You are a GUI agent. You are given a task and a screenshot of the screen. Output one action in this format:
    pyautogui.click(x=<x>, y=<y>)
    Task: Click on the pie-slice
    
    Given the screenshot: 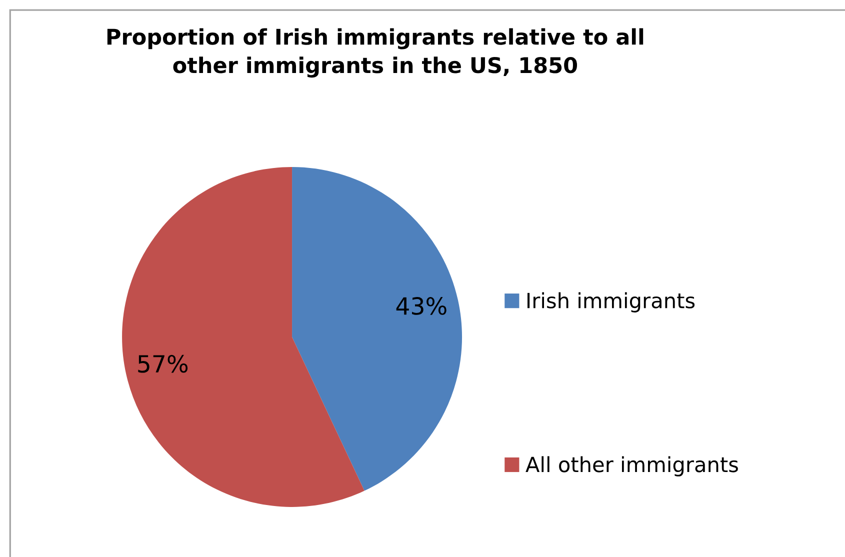 What is the action you would take?
    pyautogui.click(x=377, y=328)
    